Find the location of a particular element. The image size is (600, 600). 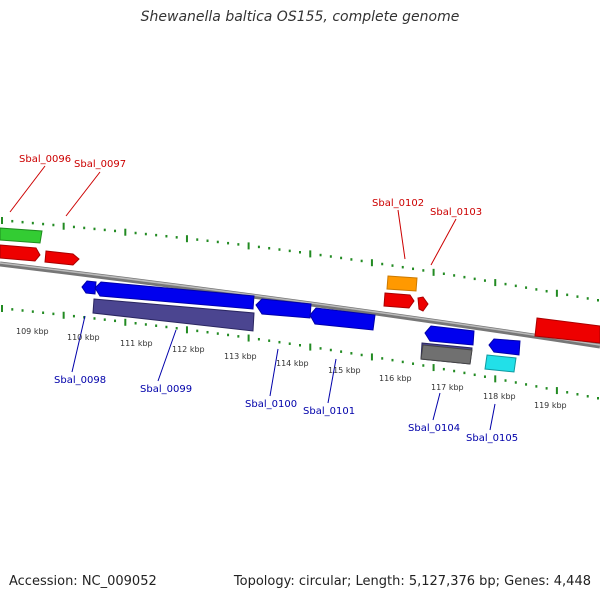

scale-label: 119 kbp is located at coordinates (550, 405).